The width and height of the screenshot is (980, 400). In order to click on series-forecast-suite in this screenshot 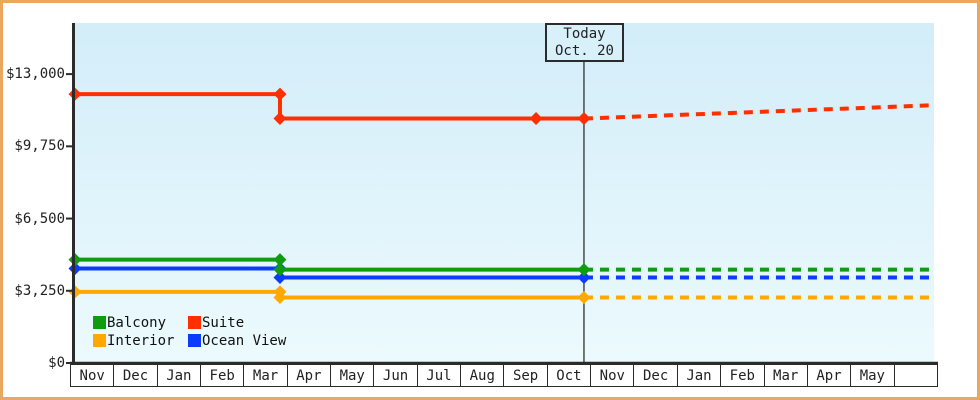, I will do `click(759, 112)`.